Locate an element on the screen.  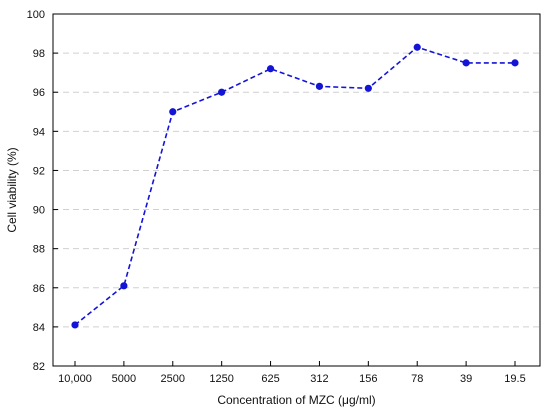
x-tick-label-3: 1250 is located at coordinates (221, 379).